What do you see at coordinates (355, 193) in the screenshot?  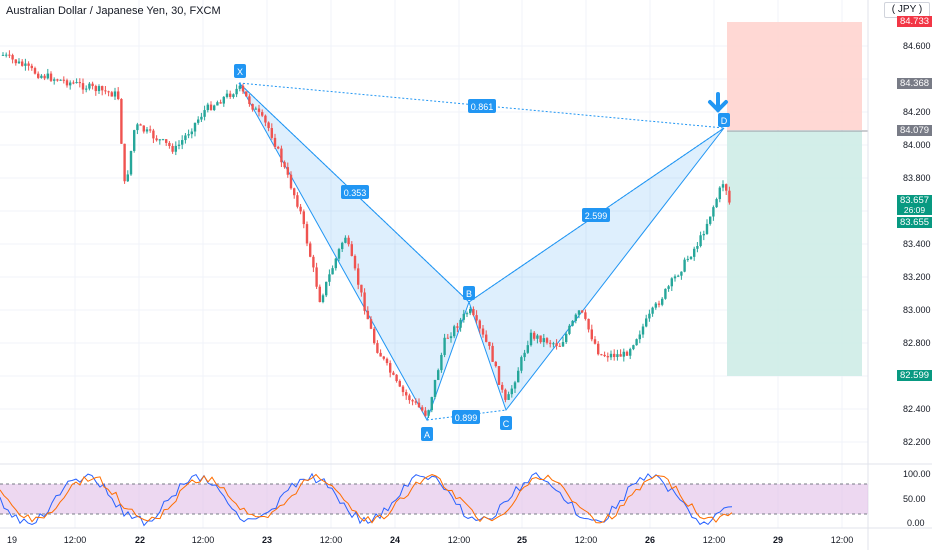 I see `svg-text: 0.353` at bounding box center [355, 193].